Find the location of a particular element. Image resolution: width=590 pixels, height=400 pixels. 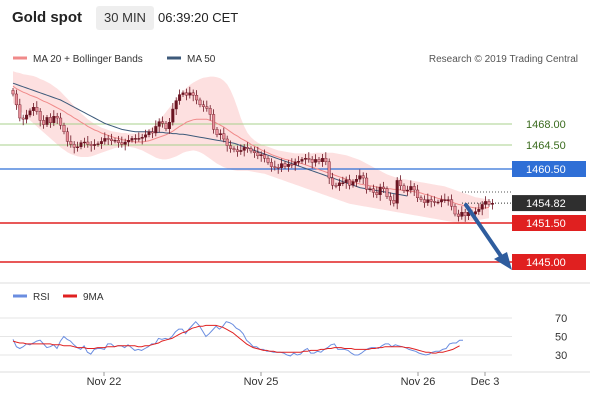

ma50-legend-label: MA 50 is located at coordinates (201, 59).